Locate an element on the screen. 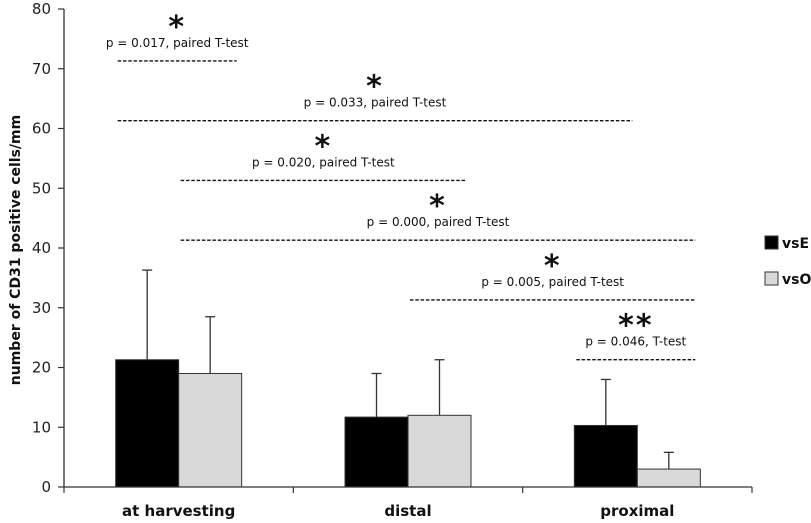 Image resolution: width=811 pixels, height=523 pixels. legend: vsE vsO is located at coordinates (787, 261).